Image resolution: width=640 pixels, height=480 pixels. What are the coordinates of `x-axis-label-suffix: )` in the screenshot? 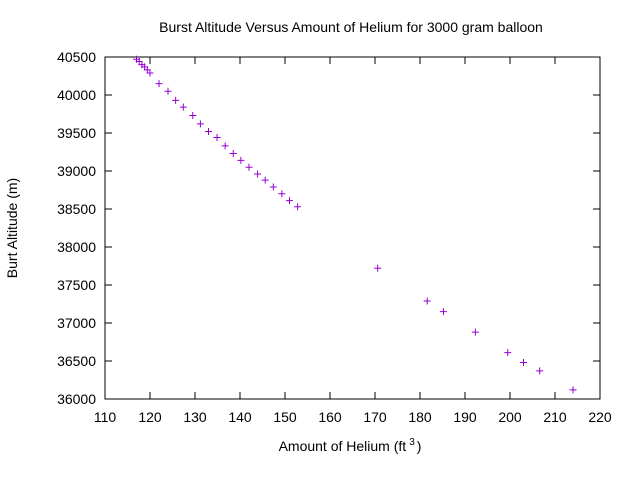 It's located at (419, 446).